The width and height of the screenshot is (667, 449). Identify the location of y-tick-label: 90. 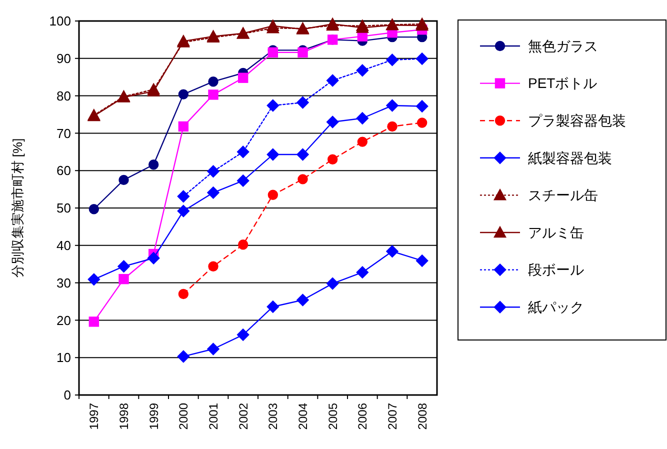
(63, 58).